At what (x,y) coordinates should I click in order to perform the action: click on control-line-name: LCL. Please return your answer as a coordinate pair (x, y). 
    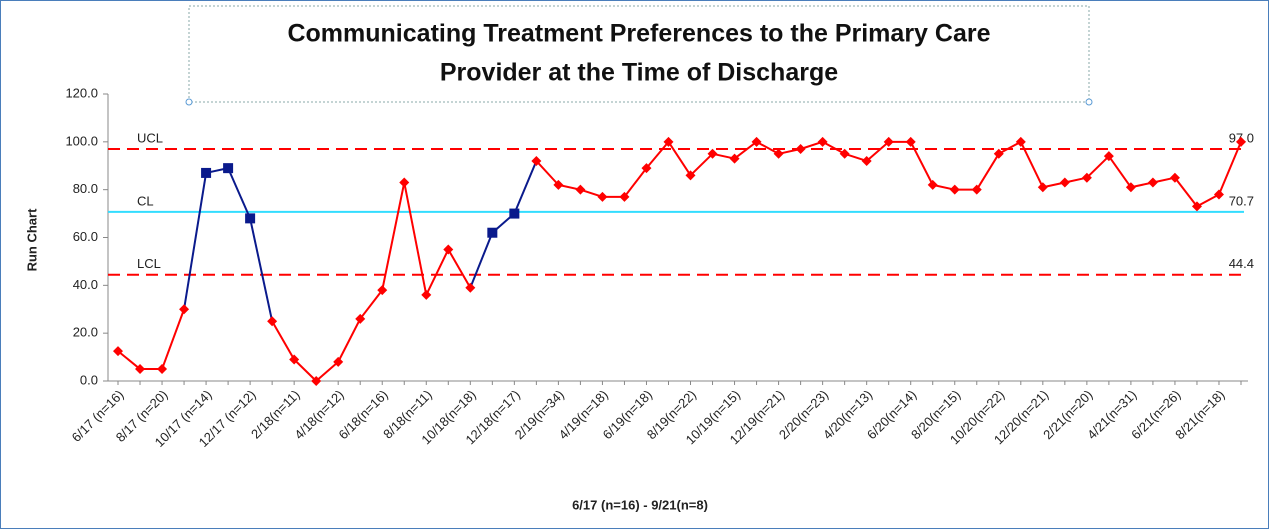
    Looking at the image, I should click on (149, 263).